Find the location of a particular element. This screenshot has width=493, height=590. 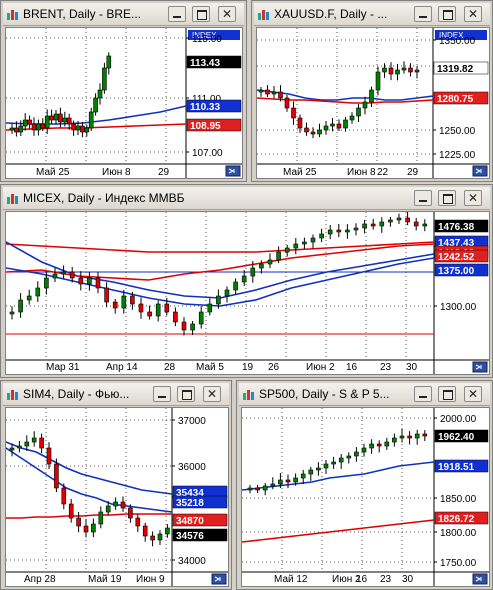

scroll-arrow-icon is located at coordinates (478, 171).